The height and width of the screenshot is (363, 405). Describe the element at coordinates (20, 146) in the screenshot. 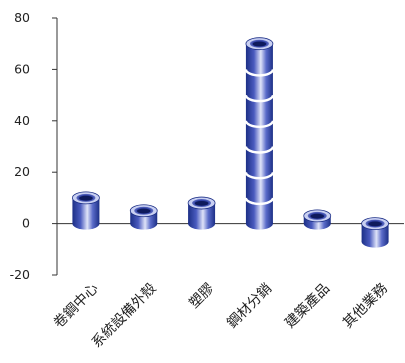

I see `y-tick-labels: -20 0 20 40 60 80` at that location.